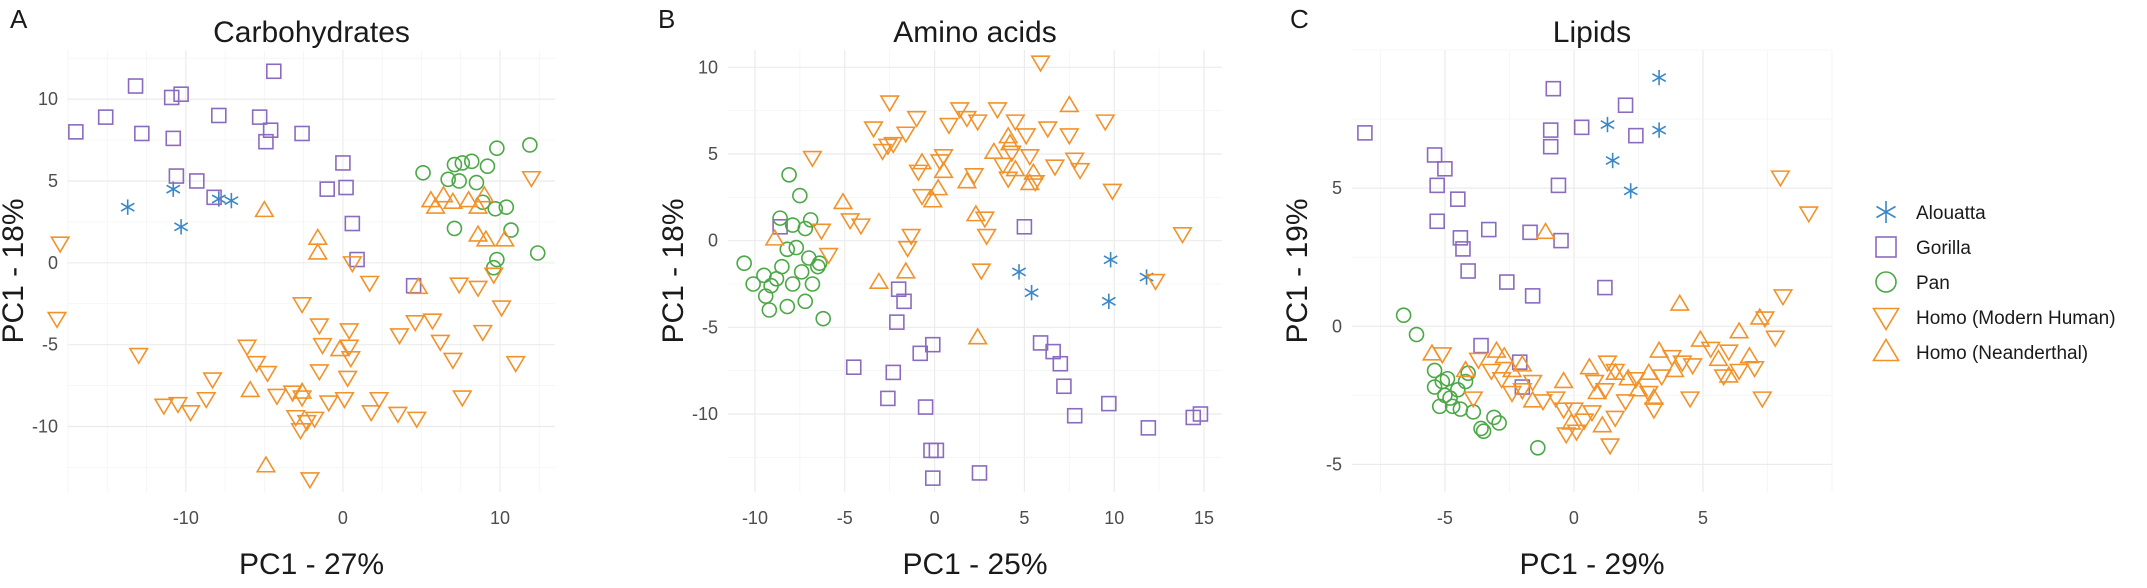 The image size is (2147, 588). What do you see at coordinates (974, 32) in the screenshot?
I see `panel-title: Amino acids` at bounding box center [974, 32].